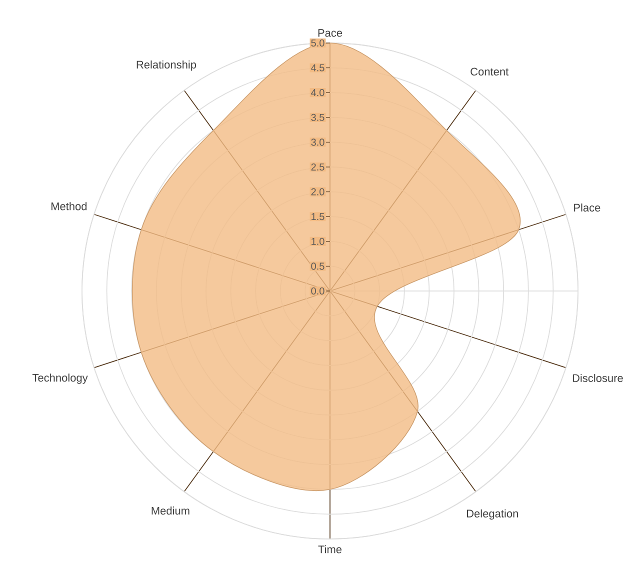 Image resolution: width=629 pixels, height=578 pixels. What do you see at coordinates (317, 142) in the screenshot?
I see `y-tick-label: 3.0` at bounding box center [317, 142].